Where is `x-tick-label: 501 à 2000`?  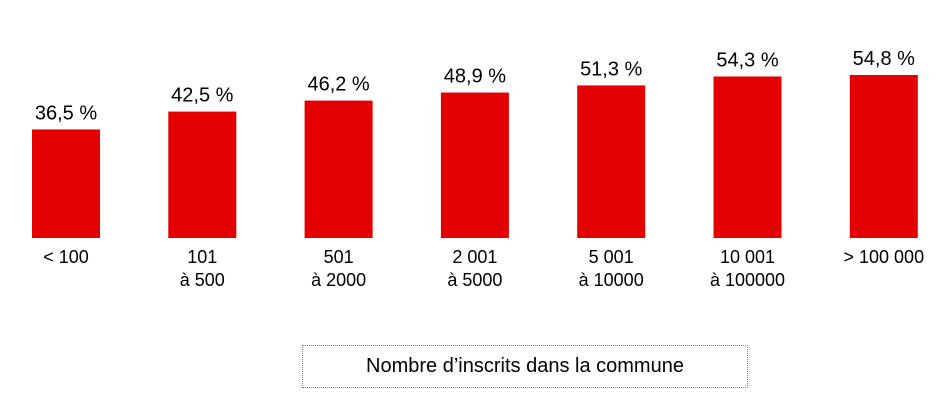
x-tick-label: 501 à 2000 is located at coordinates (339, 268).